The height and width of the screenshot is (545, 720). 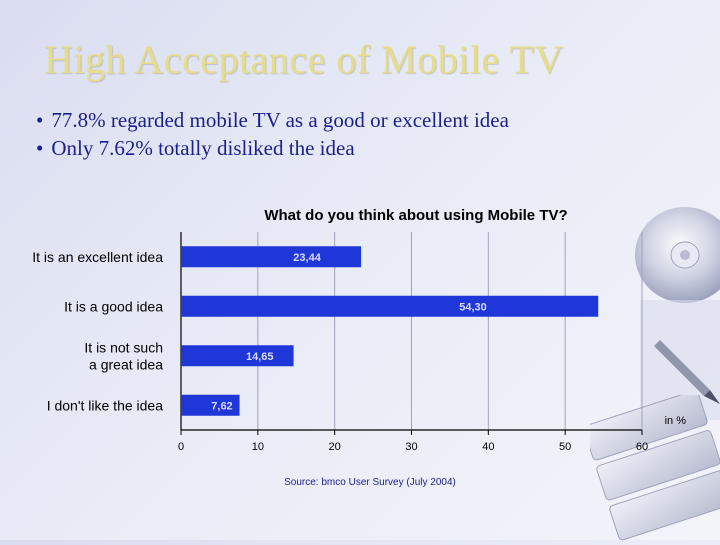 I want to click on category-label: a great idea, so click(x=126, y=364).